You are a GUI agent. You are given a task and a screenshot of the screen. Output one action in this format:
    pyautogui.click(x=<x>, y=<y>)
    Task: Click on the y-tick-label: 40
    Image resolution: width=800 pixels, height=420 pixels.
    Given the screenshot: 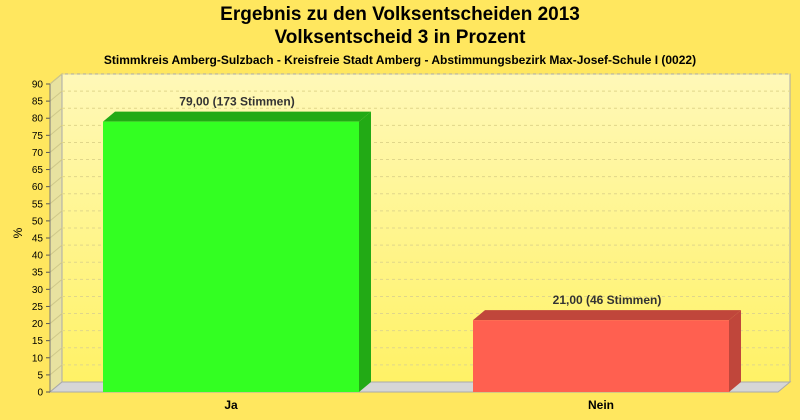 What is the action you would take?
    pyautogui.click(x=38, y=256)
    